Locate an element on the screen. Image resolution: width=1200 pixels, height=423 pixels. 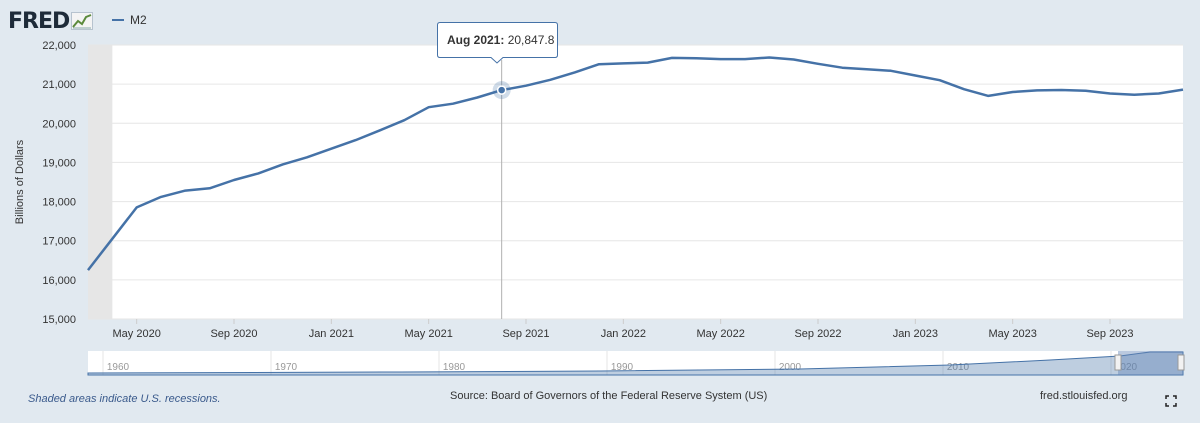
navigator-year-label: 1990 is located at coordinates (622, 367).